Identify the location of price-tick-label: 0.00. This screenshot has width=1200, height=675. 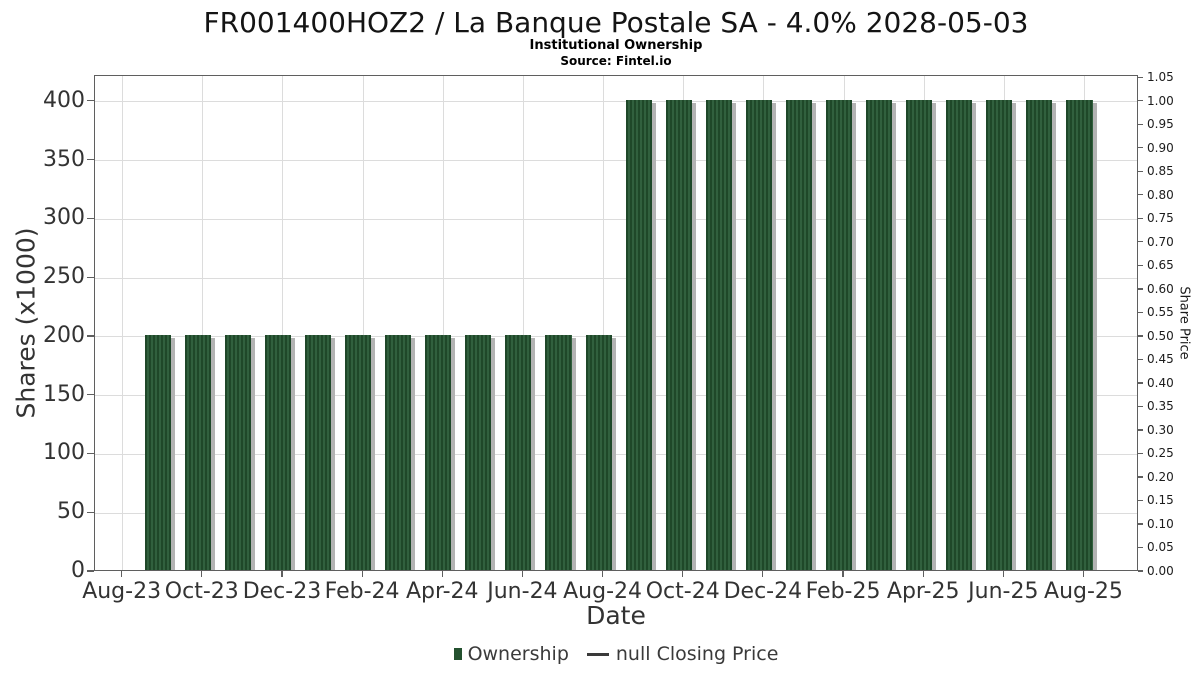
(1160, 571).